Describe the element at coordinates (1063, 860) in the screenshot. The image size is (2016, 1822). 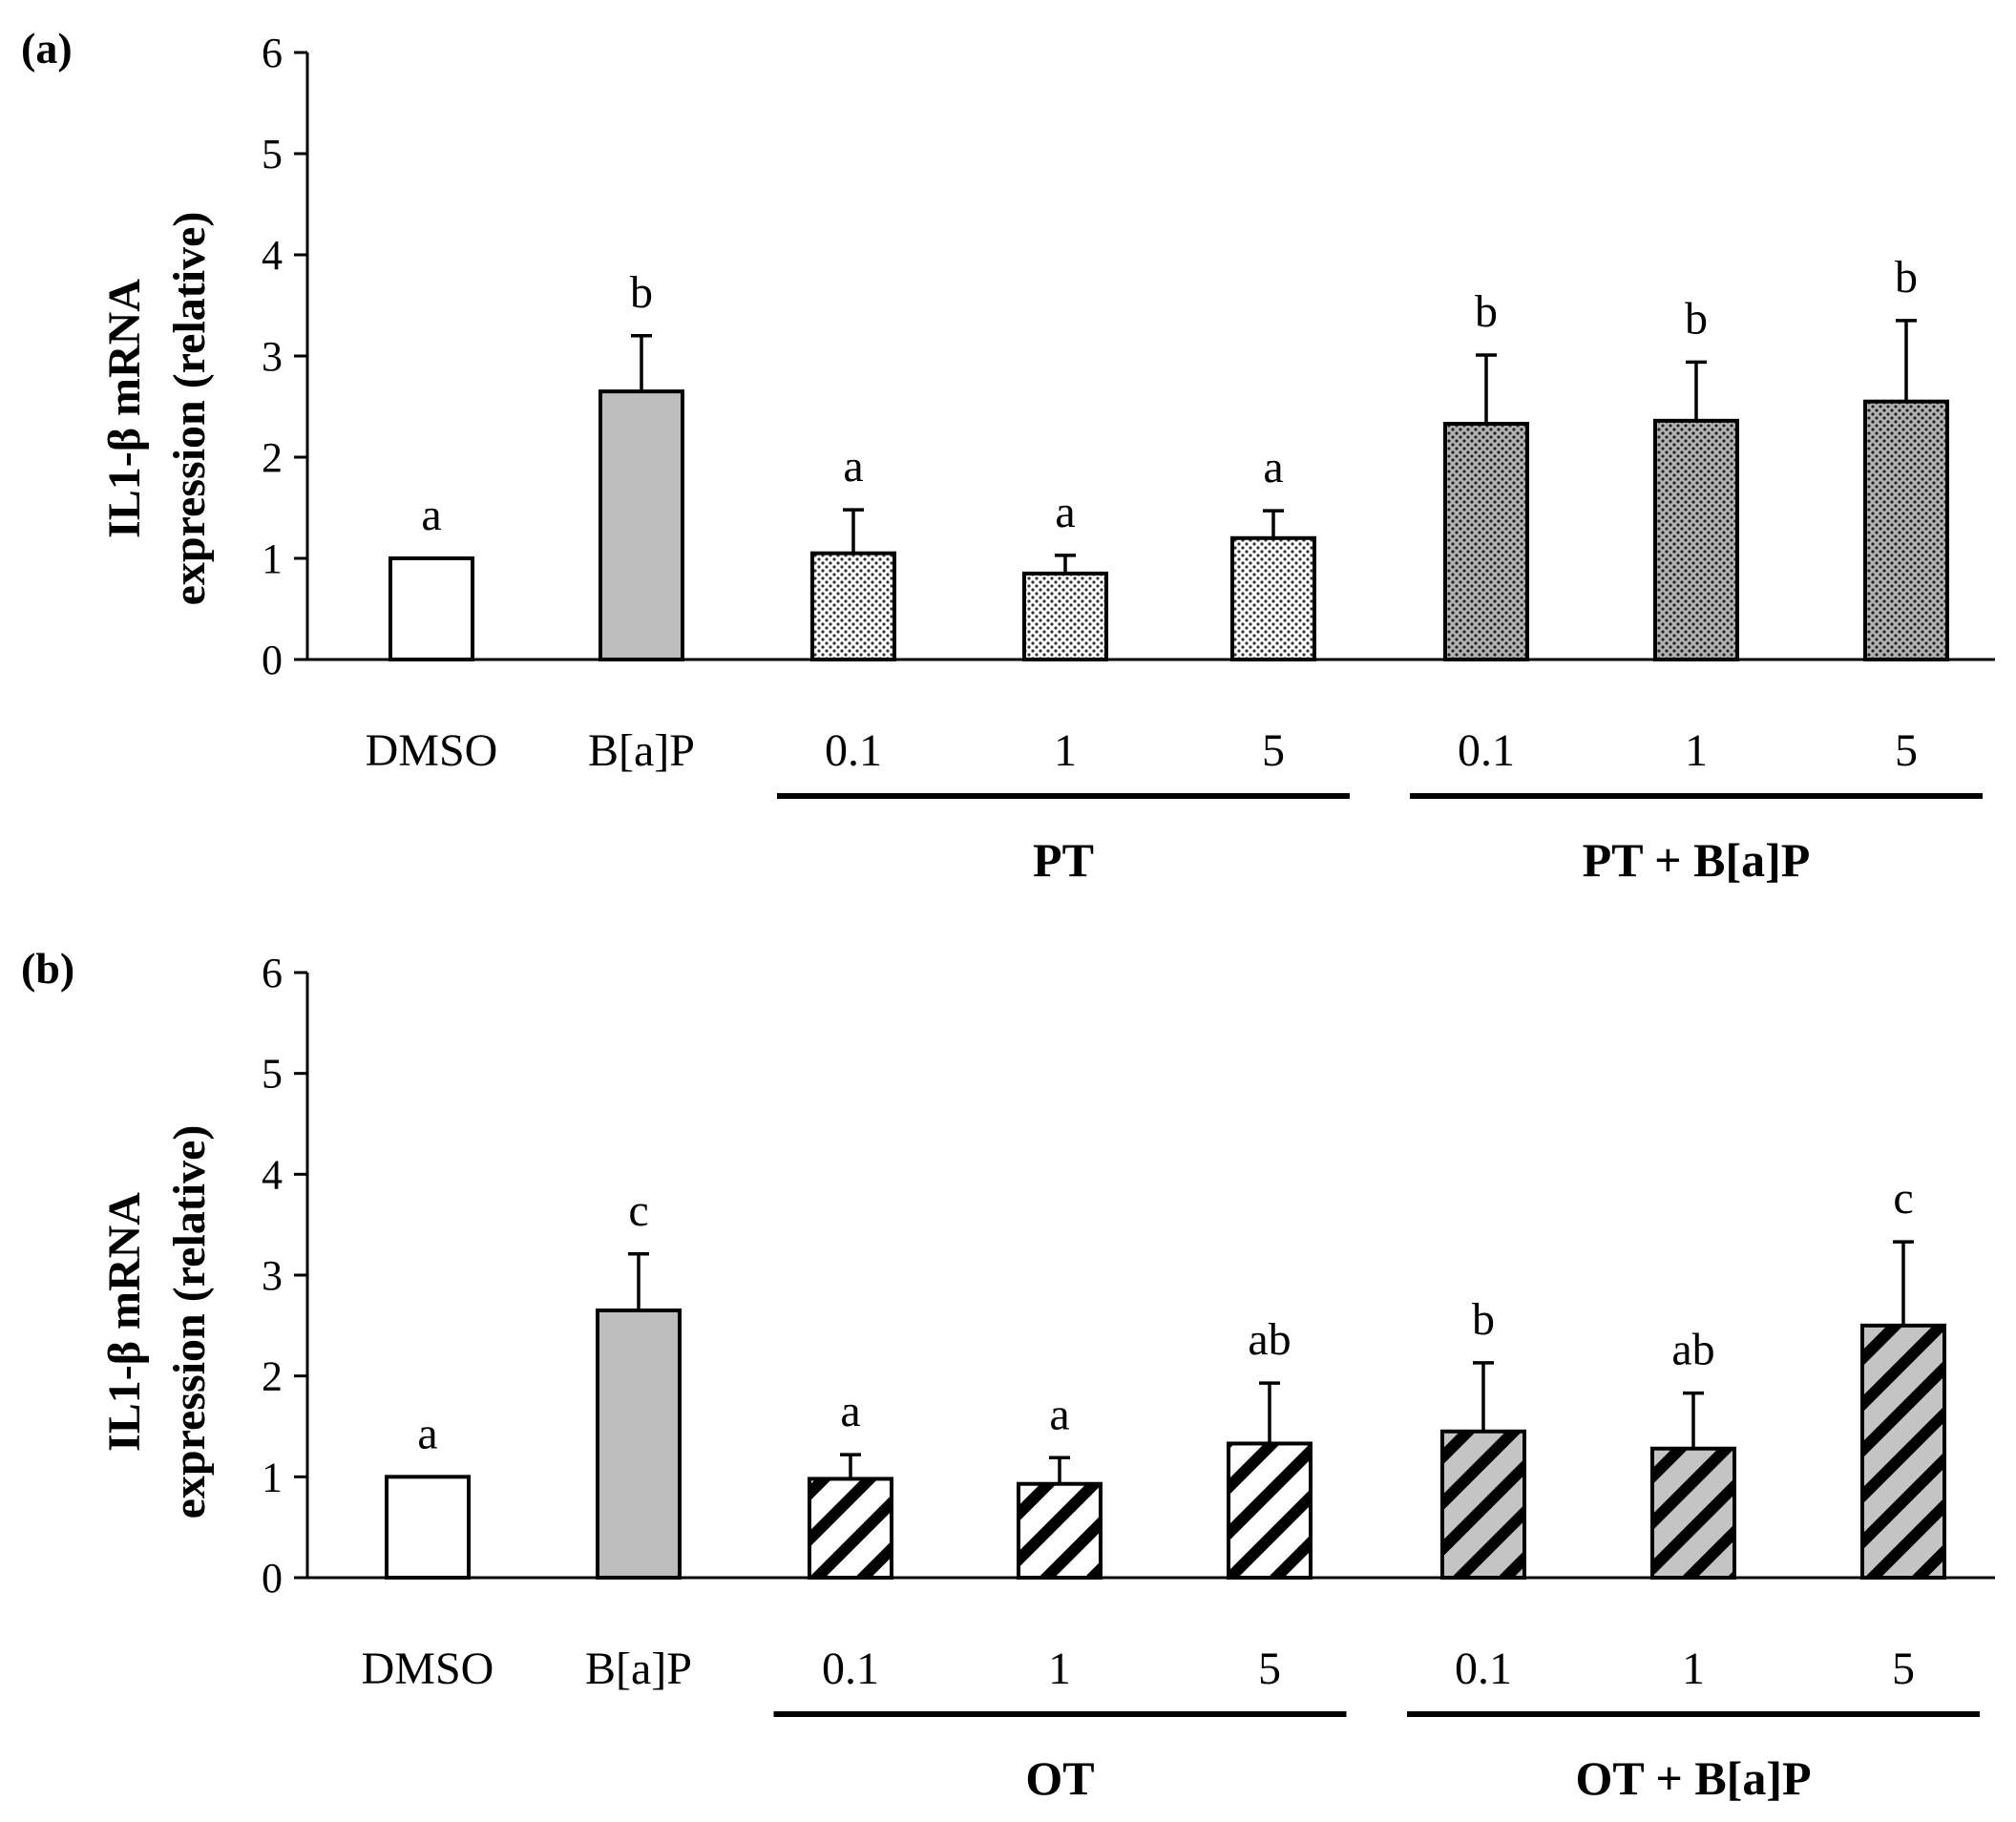
I see `panel-a-group-label: PT` at that location.